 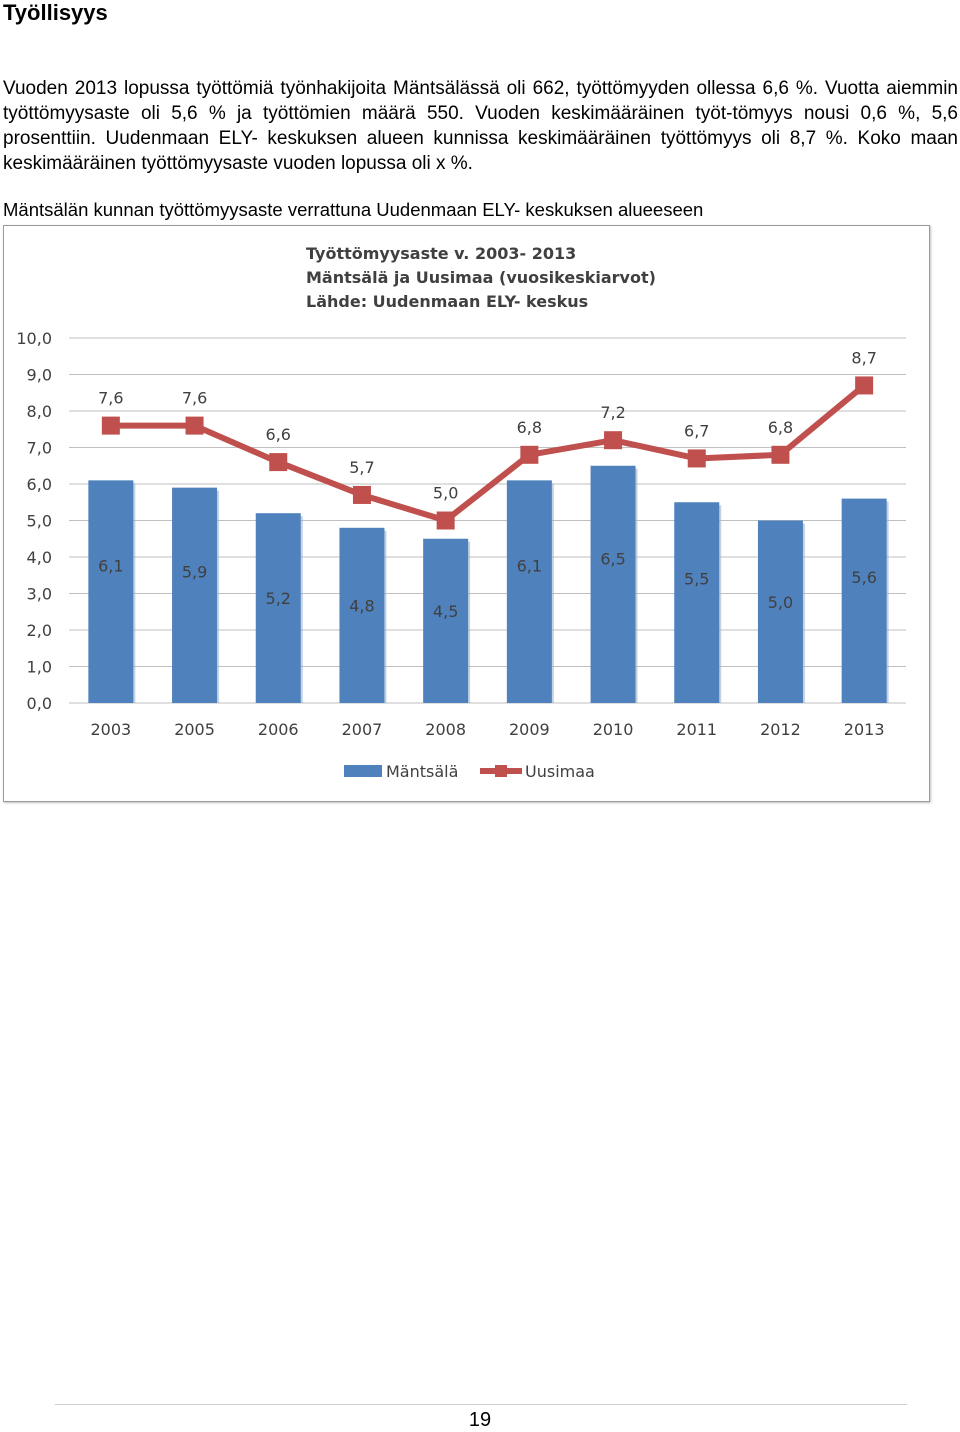 I want to click on line-value-label: 7,2, so click(x=612, y=412).